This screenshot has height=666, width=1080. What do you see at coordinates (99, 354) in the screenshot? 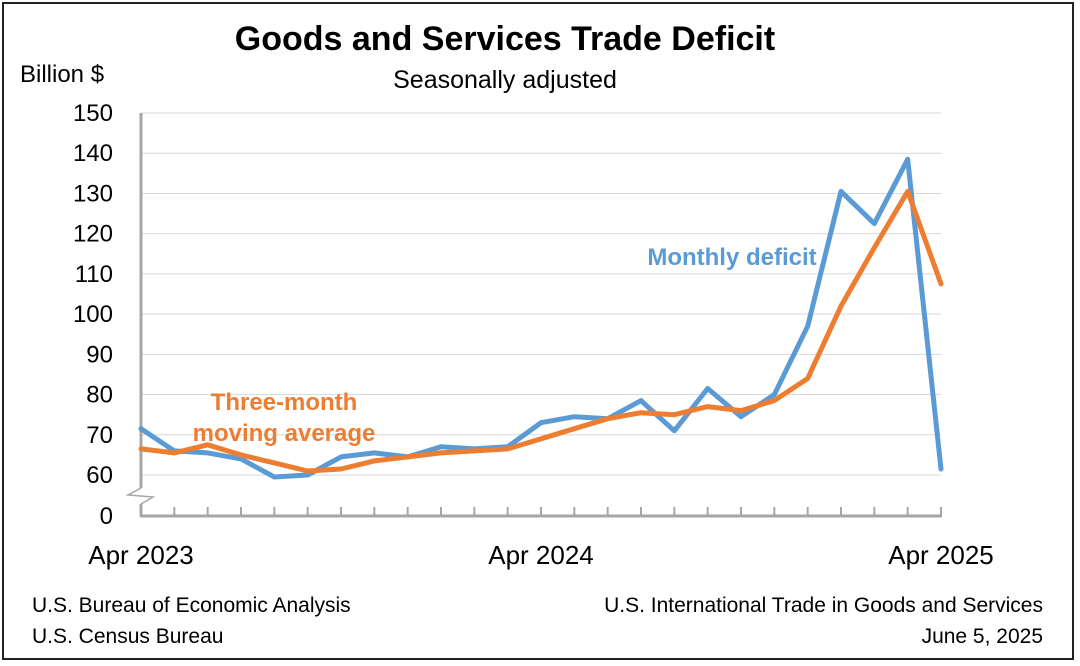
I see `y-tick-90: 90` at bounding box center [99, 354].